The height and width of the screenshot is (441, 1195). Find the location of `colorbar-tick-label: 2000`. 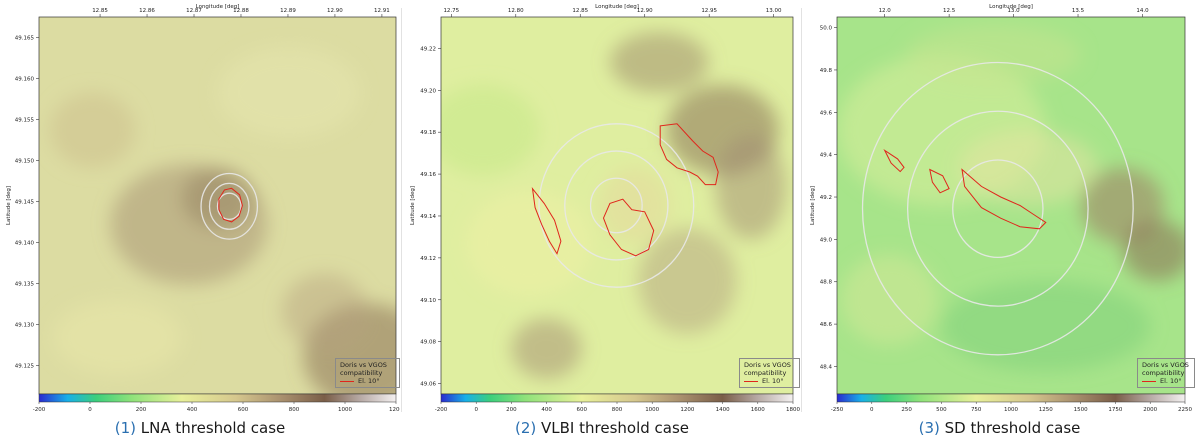

colorbar-tick-label: 2000 is located at coordinates (1150, 410).